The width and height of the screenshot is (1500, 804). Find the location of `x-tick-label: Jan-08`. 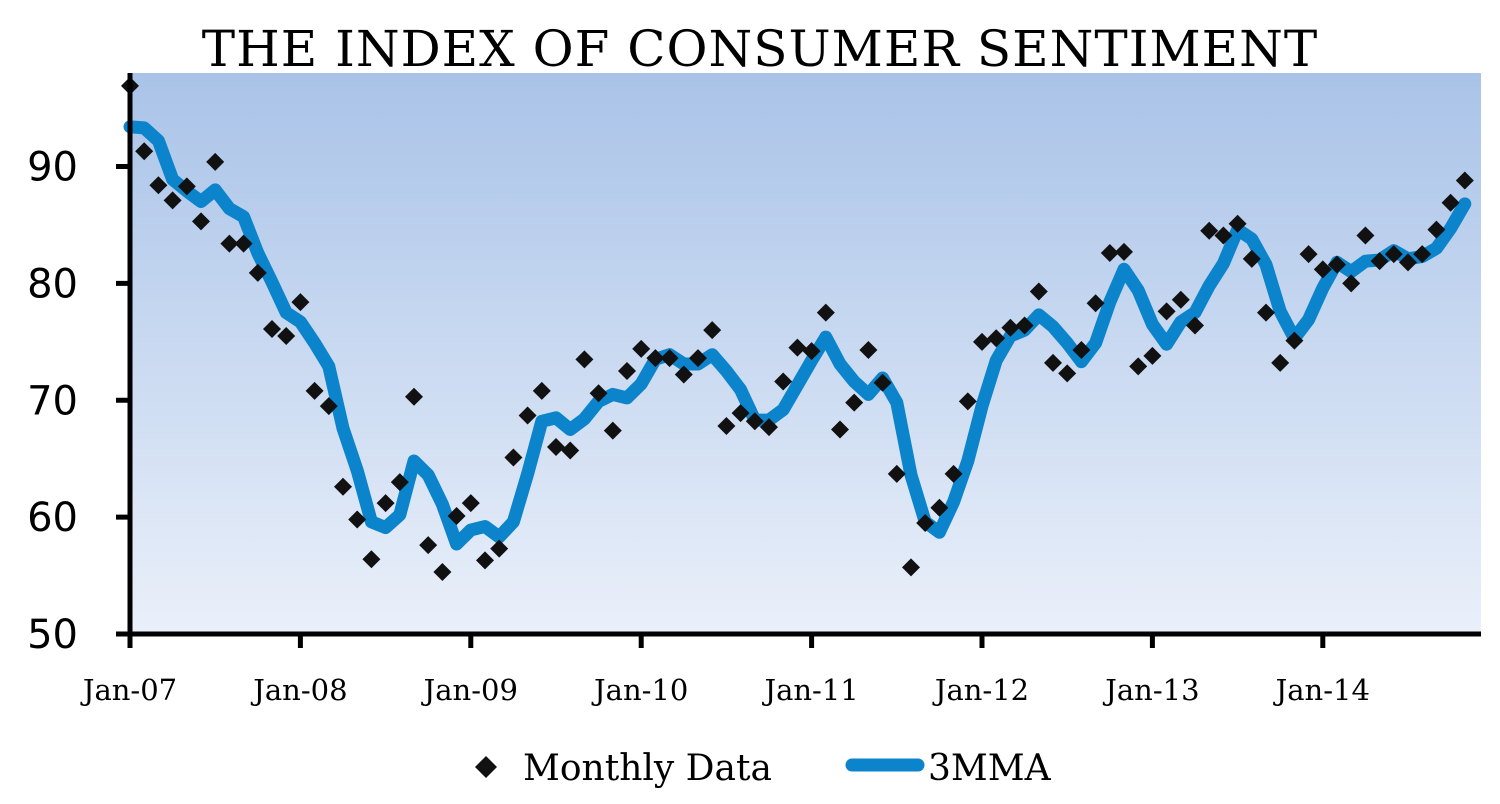

x-tick-label: Jan-08 is located at coordinates (298, 690).